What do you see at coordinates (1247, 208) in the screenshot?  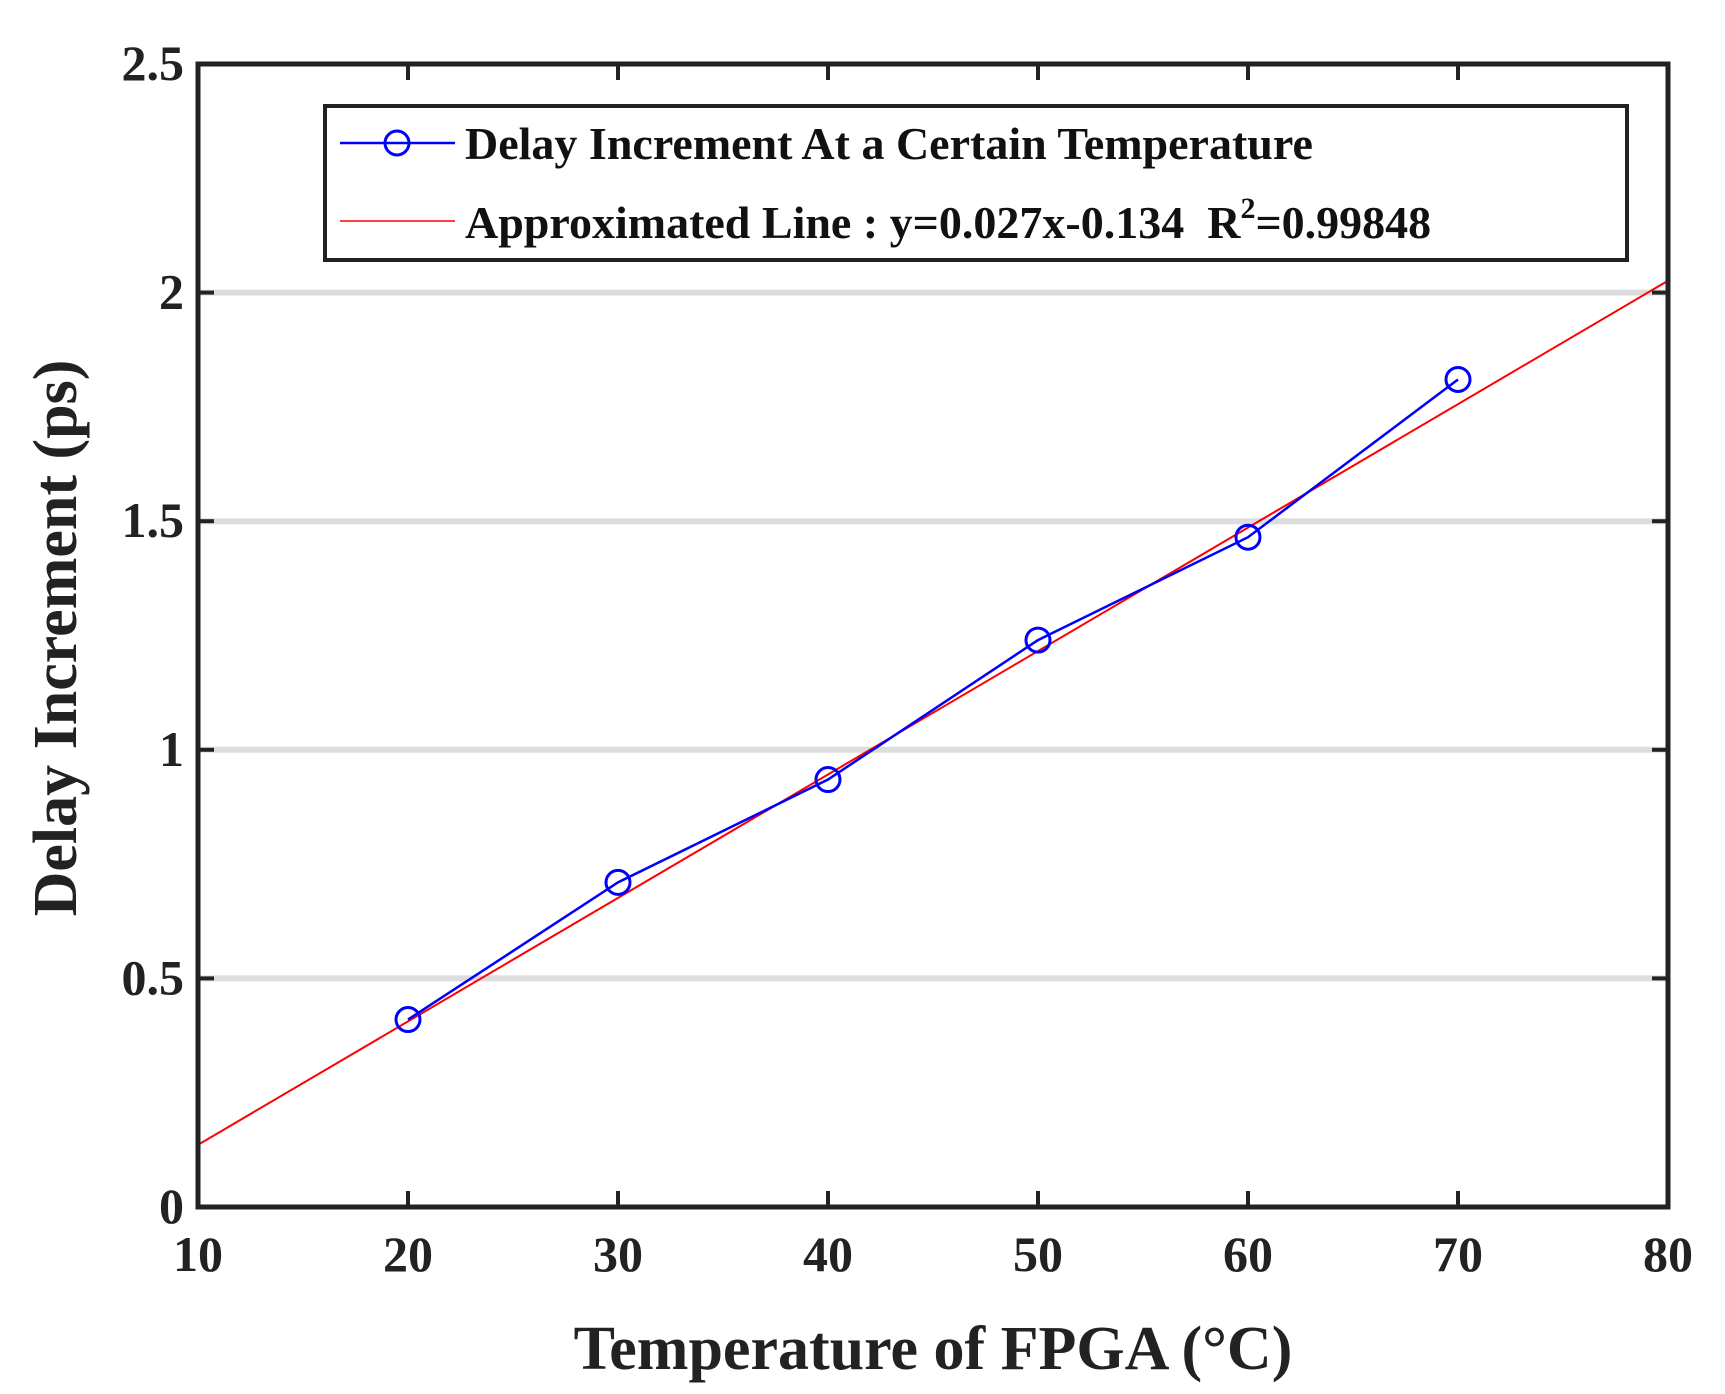 I see `legend-r-squared-exponent: 2` at bounding box center [1247, 208].